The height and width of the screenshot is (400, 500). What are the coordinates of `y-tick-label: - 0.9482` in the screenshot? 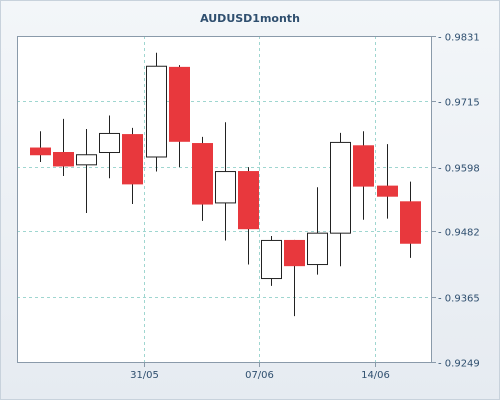 It's located at (459, 233).